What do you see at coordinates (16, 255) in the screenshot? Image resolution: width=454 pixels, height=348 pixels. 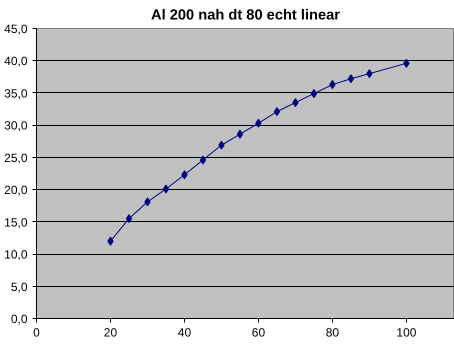 I see `y-tick-label: 10,0` at bounding box center [16, 255].